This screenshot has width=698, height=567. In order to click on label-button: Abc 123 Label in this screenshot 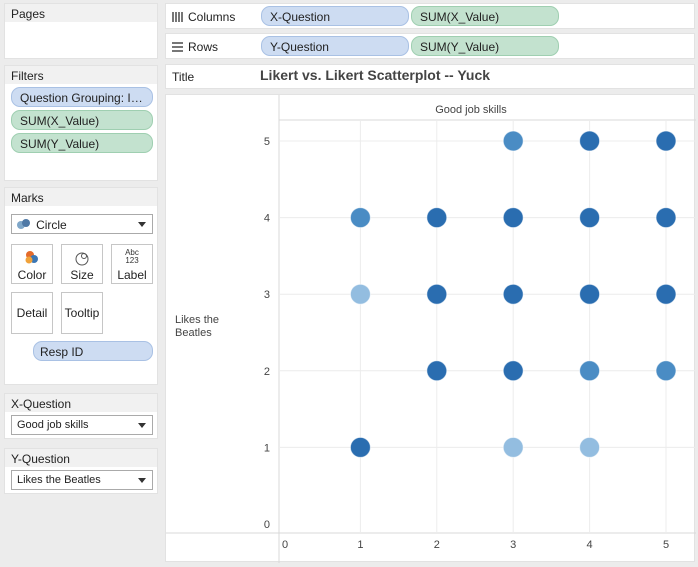, I will do `click(132, 264)`.